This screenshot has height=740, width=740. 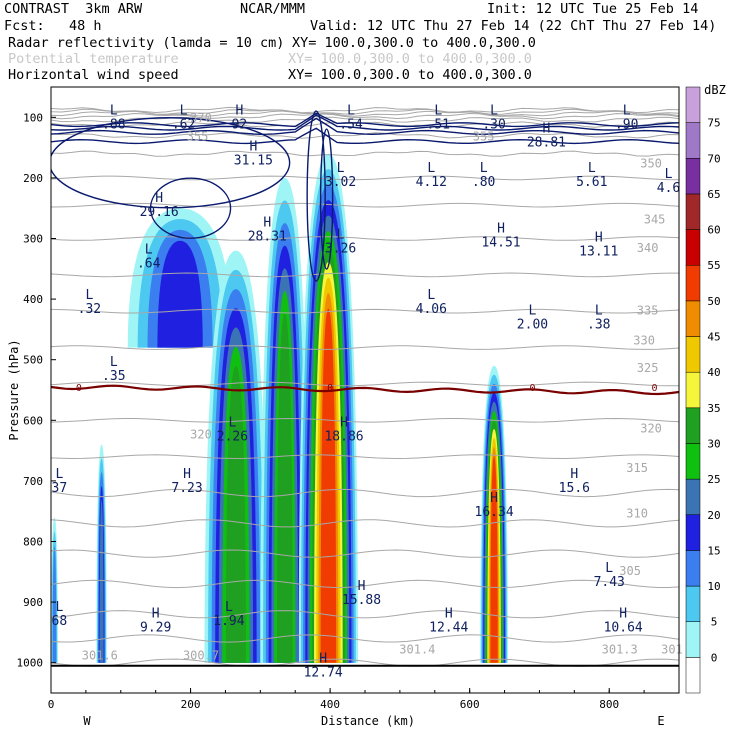 What do you see at coordinates (714, 657) in the screenshot?
I see `colorbar-level-label: 0` at bounding box center [714, 657].